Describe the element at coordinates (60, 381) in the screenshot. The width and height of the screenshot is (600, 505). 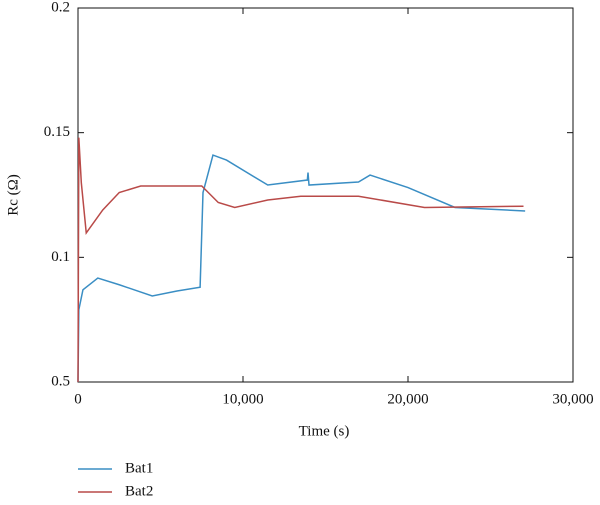
I see `y-tick-label: 0.5` at that location.